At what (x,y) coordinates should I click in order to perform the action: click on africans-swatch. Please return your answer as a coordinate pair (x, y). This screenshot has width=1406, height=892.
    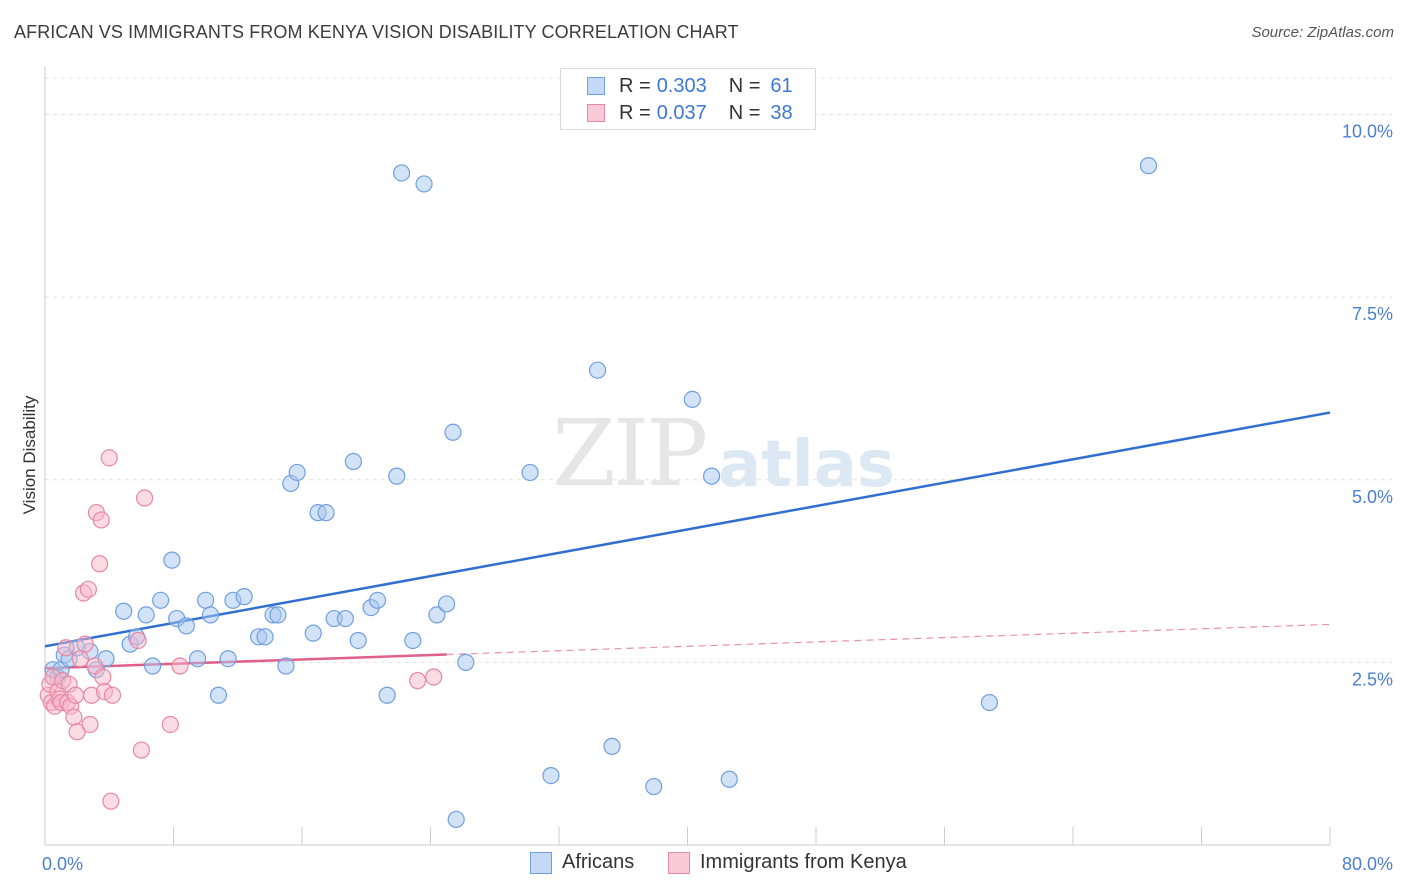
    Looking at the image, I should click on (596, 86).